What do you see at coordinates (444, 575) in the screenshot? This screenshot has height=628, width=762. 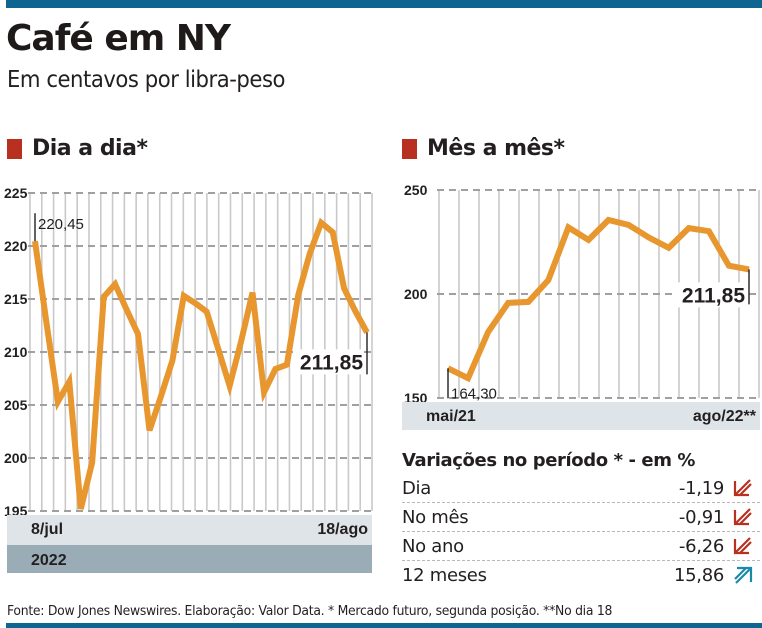 I see `variation-label: 12 meses` at bounding box center [444, 575].